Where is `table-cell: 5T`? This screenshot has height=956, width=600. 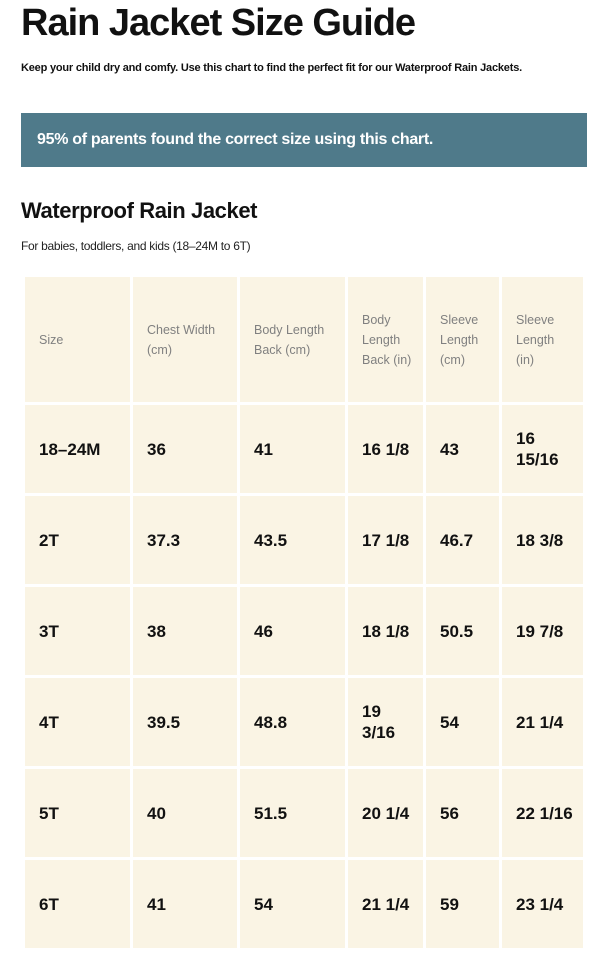 table-cell: 5T is located at coordinates (77, 813).